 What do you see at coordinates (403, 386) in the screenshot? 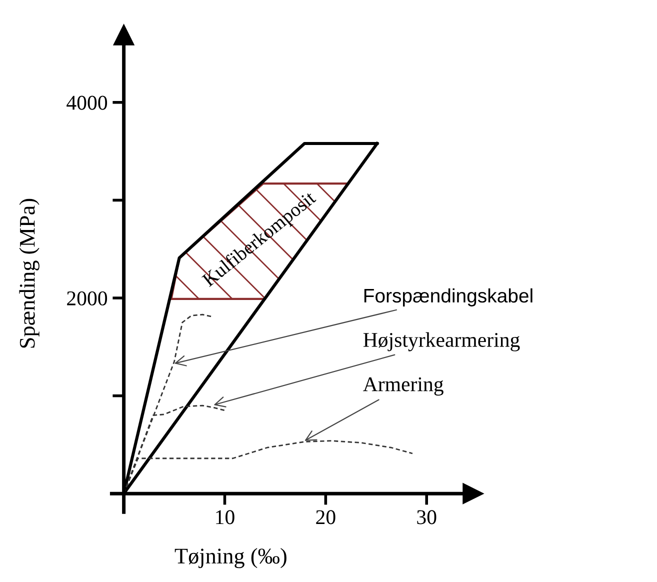
I see `annotation: Armering` at bounding box center [403, 386].